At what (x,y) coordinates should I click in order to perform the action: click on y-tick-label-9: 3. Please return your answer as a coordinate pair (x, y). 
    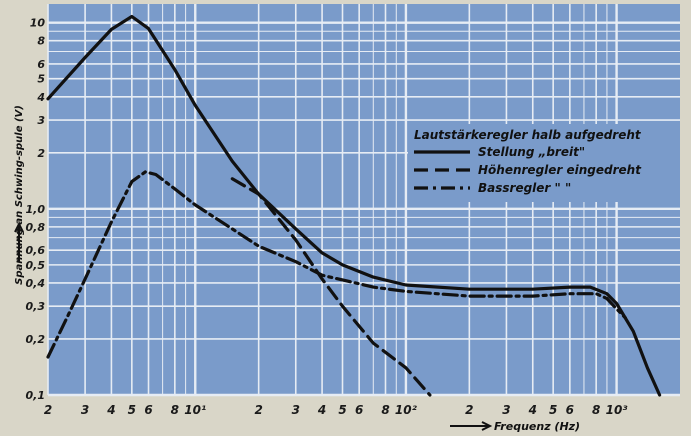
    Looking at the image, I should click on (41, 120).